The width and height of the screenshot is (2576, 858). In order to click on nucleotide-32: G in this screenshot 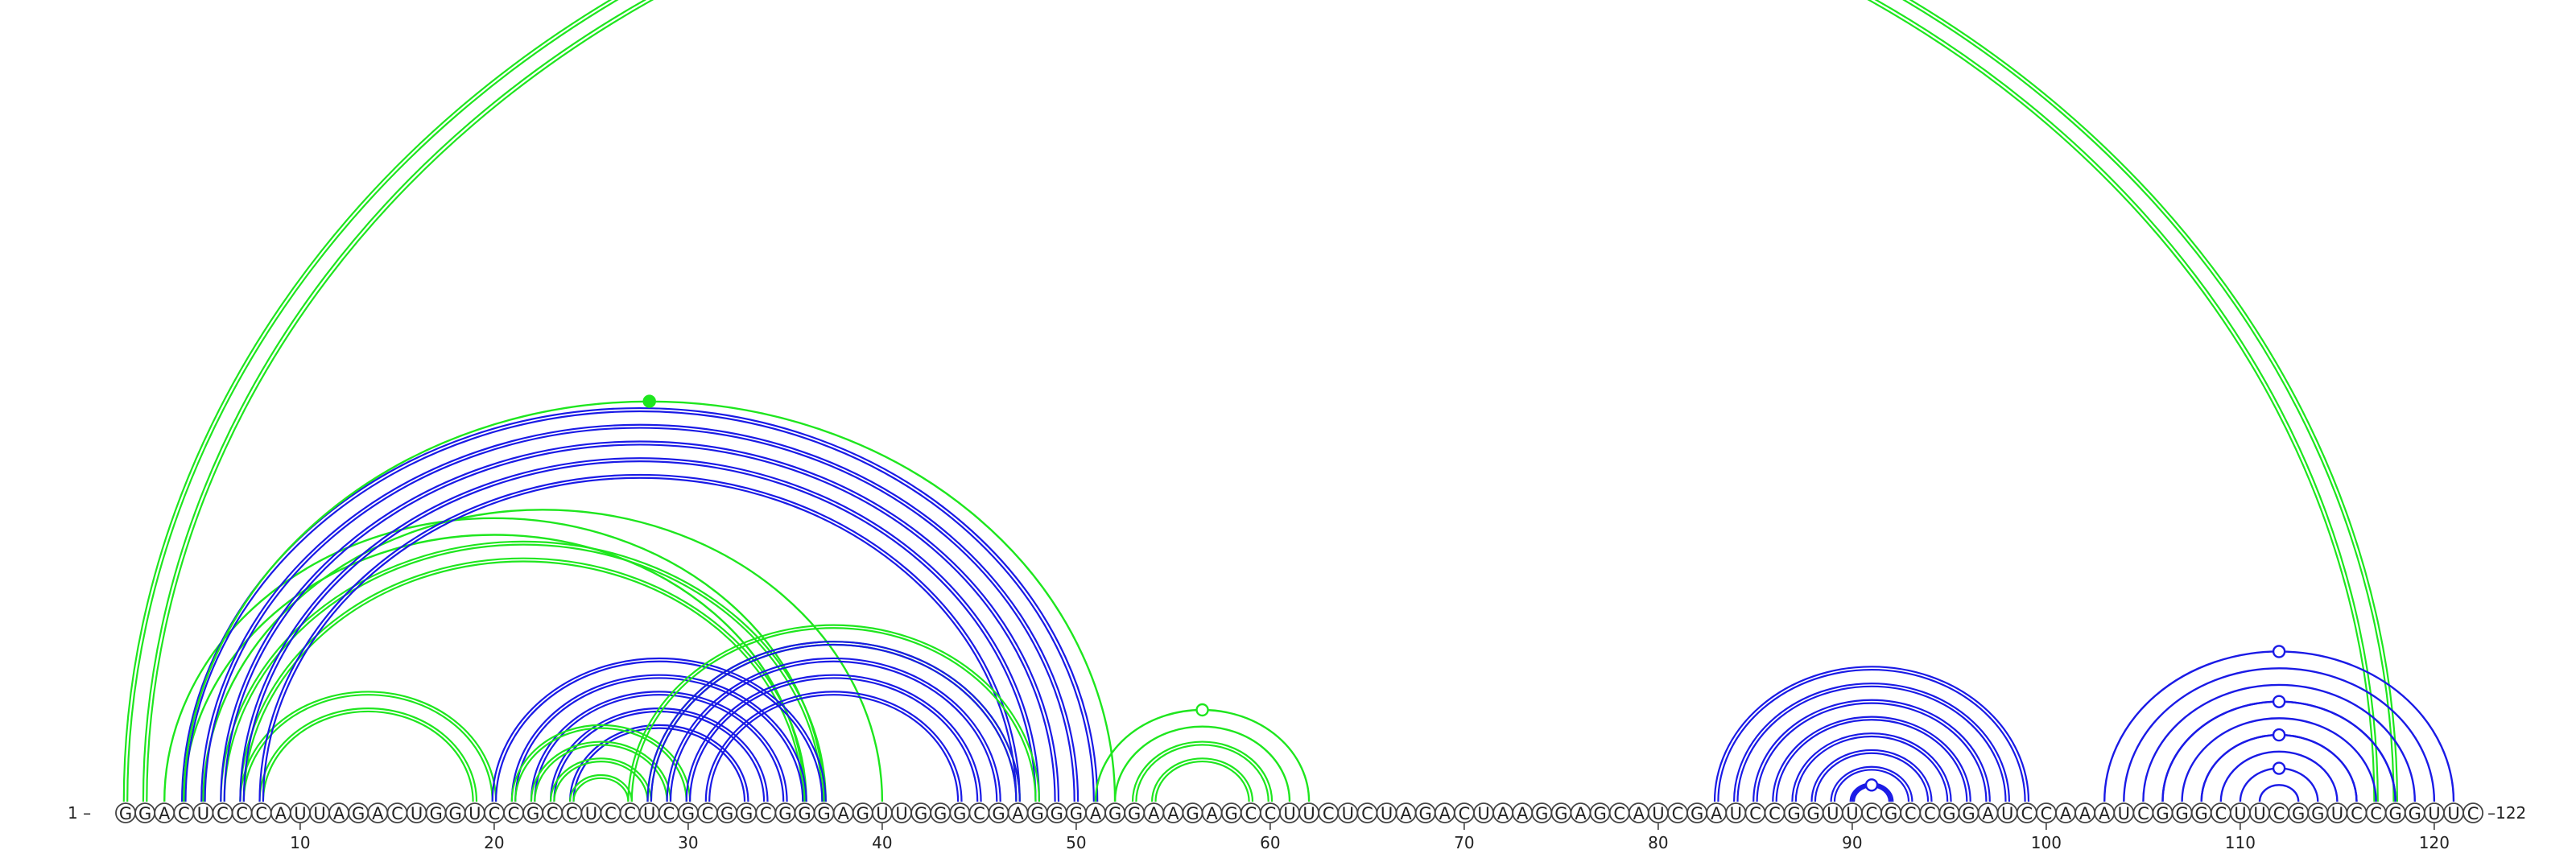, I will do `click(726, 813)`.